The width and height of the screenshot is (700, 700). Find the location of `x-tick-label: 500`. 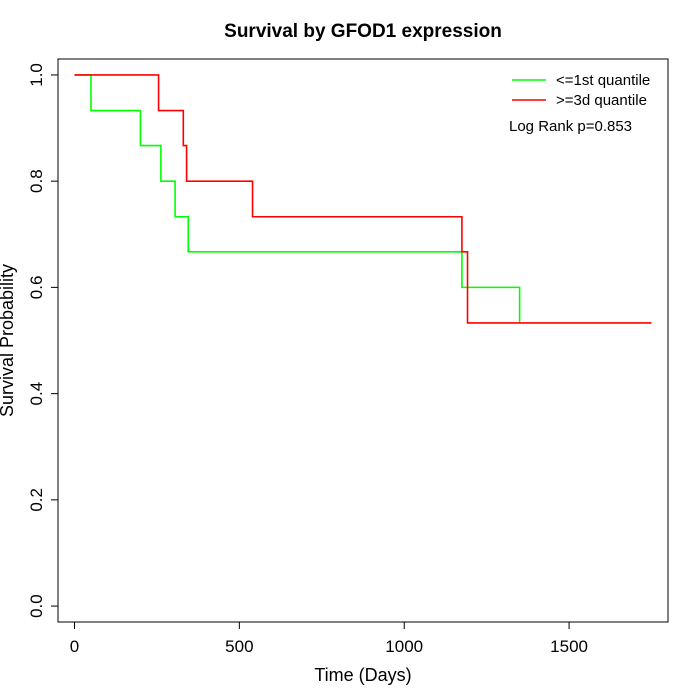

x-tick-label: 500 is located at coordinates (239, 646).